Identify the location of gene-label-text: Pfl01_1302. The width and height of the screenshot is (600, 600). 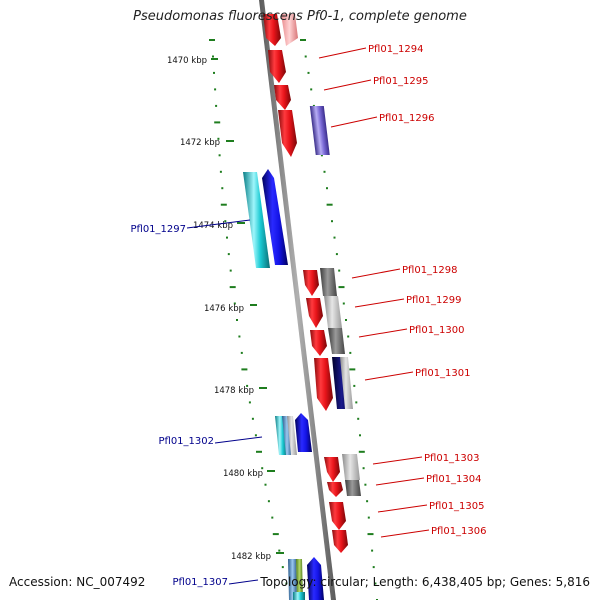
(186, 441).